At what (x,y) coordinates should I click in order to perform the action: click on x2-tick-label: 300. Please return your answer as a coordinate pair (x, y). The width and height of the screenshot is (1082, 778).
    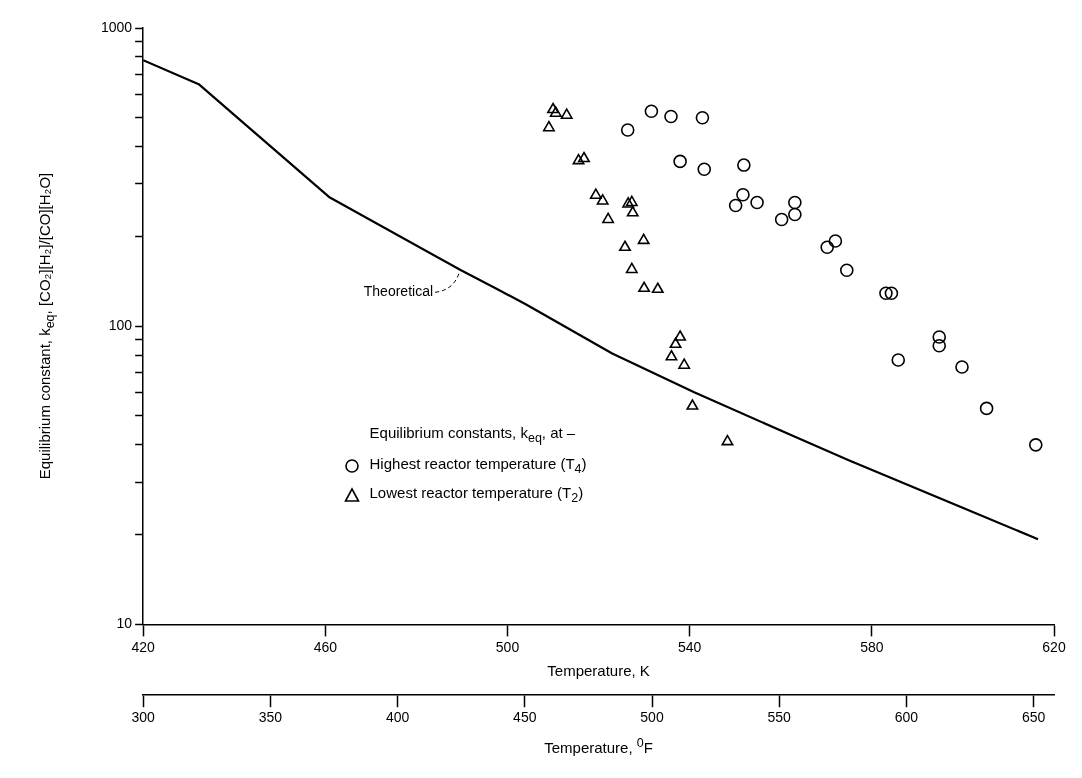
    Looking at the image, I should click on (143, 717).